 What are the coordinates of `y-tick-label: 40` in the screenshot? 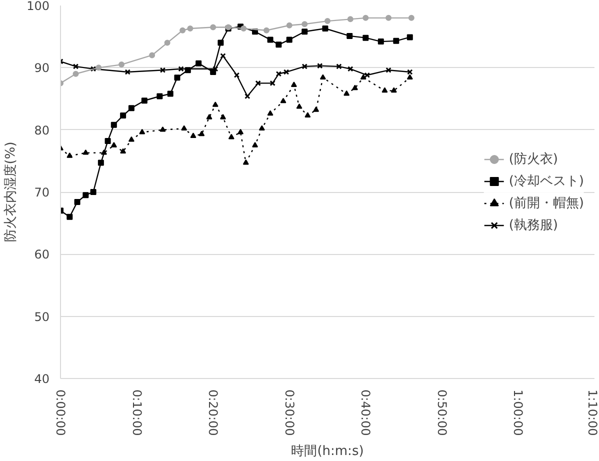 It's located at (42, 379).